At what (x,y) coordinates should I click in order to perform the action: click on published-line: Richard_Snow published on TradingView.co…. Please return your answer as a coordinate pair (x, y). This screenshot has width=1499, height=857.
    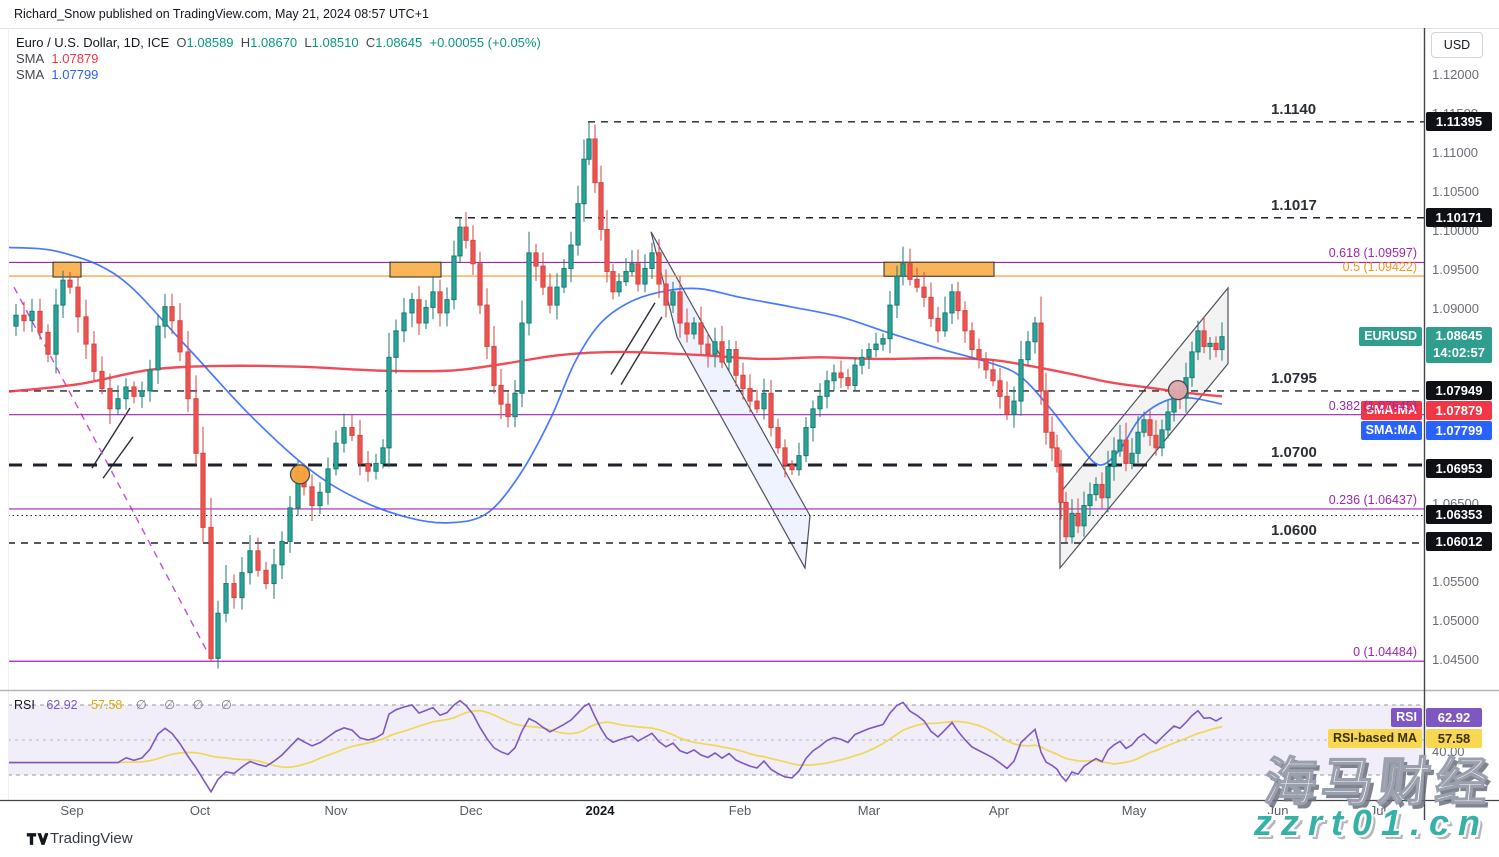
    Looking at the image, I should click on (221, 14).